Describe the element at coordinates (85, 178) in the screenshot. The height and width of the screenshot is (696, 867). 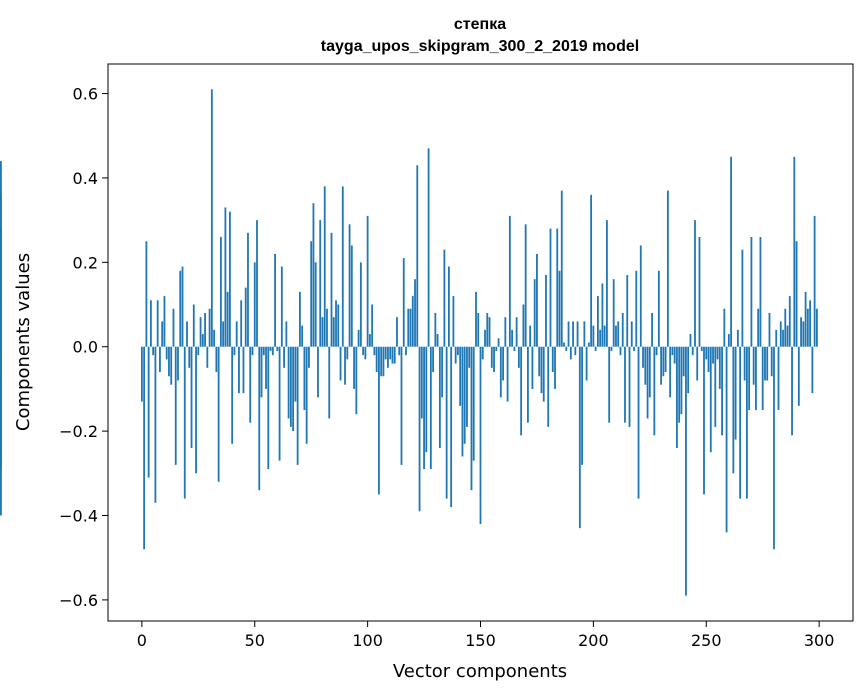
I see `y-tick-label: 0.4` at that location.